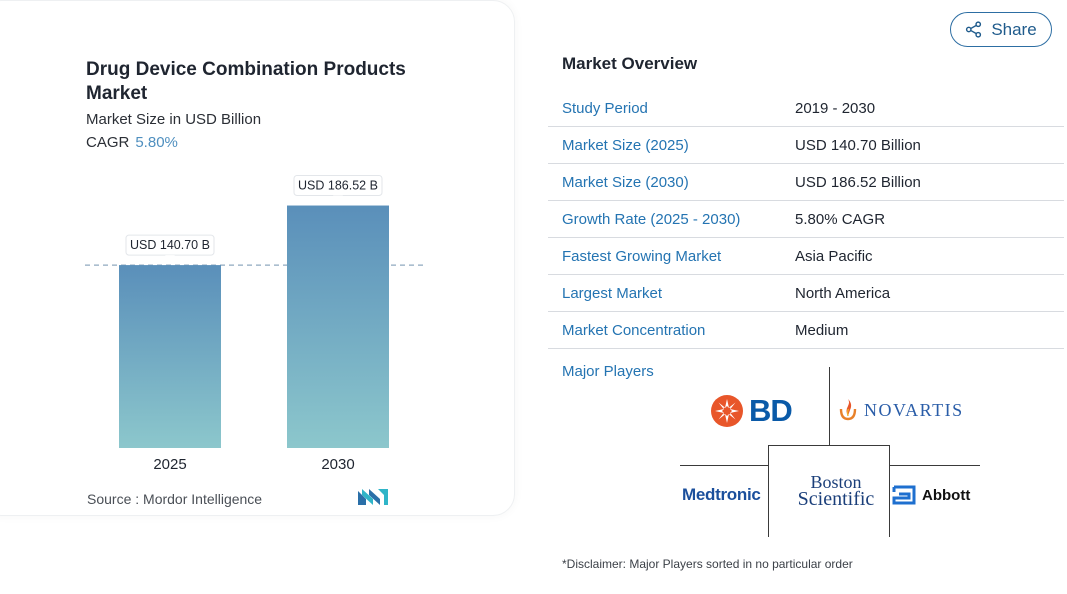  What do you see at coordinates (642, 256) in the screenshot?
I see `overview-row-label: Fastest Growing Market` at bounding box center [642, 256].